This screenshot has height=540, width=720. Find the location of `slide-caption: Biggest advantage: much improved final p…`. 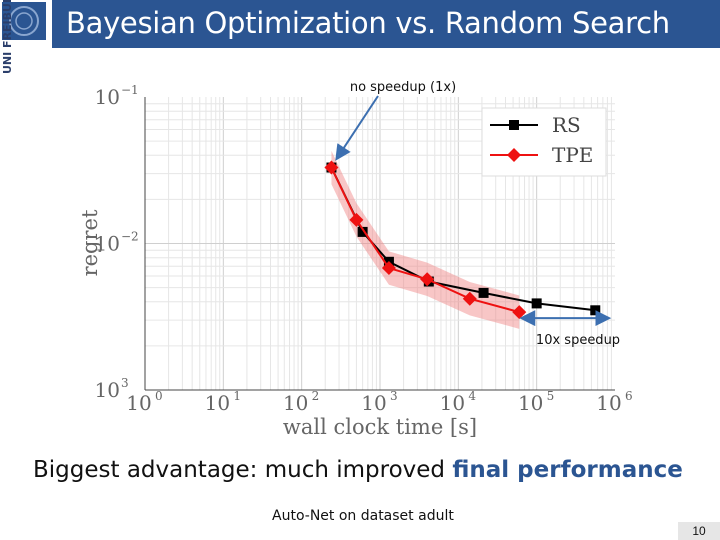

slide-caption: Biggest advantage: much improved final p… is located at coordinates (358, 470).